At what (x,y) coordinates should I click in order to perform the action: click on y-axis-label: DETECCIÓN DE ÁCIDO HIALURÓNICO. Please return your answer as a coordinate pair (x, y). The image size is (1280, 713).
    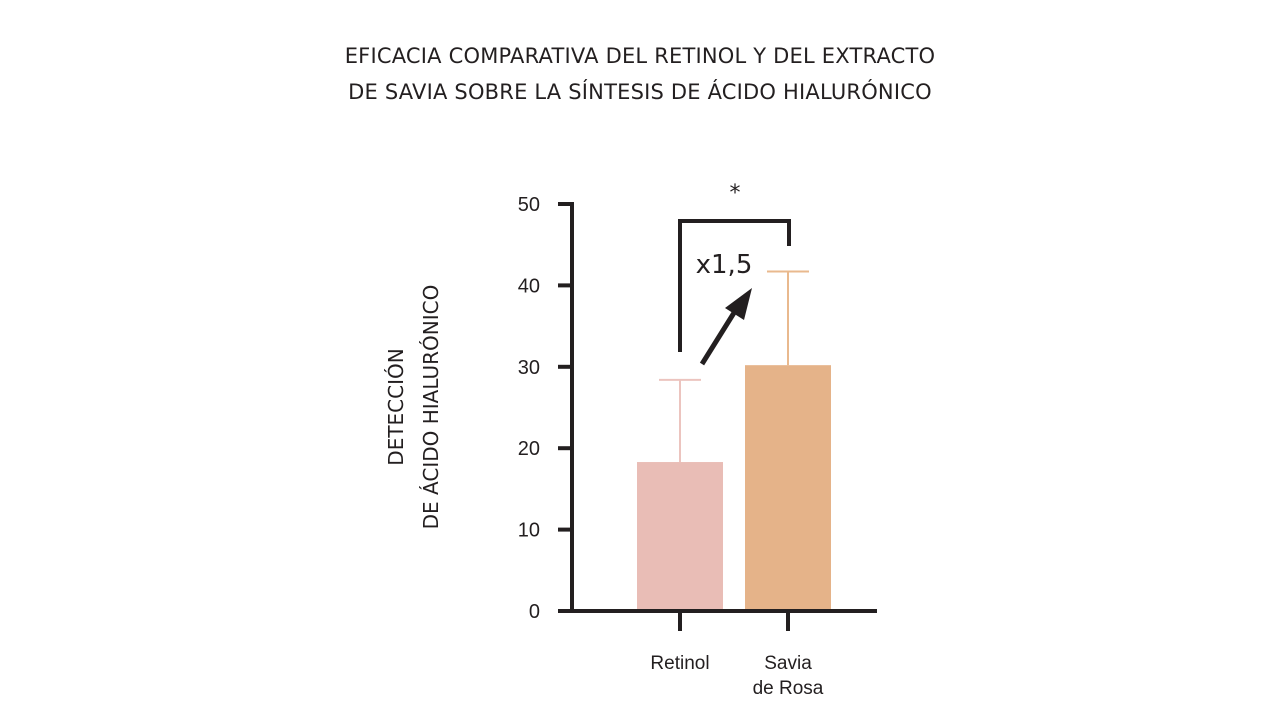
    Looking at the image, I should click on (413, 407).